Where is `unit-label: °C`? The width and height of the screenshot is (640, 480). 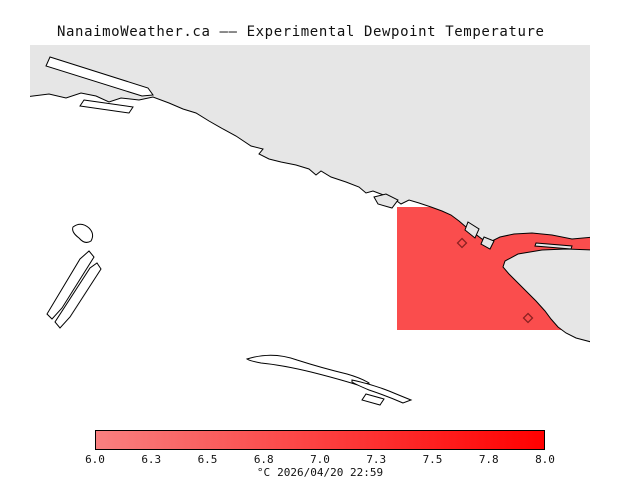 unit-label: °C is located at coordinates (263, 472).